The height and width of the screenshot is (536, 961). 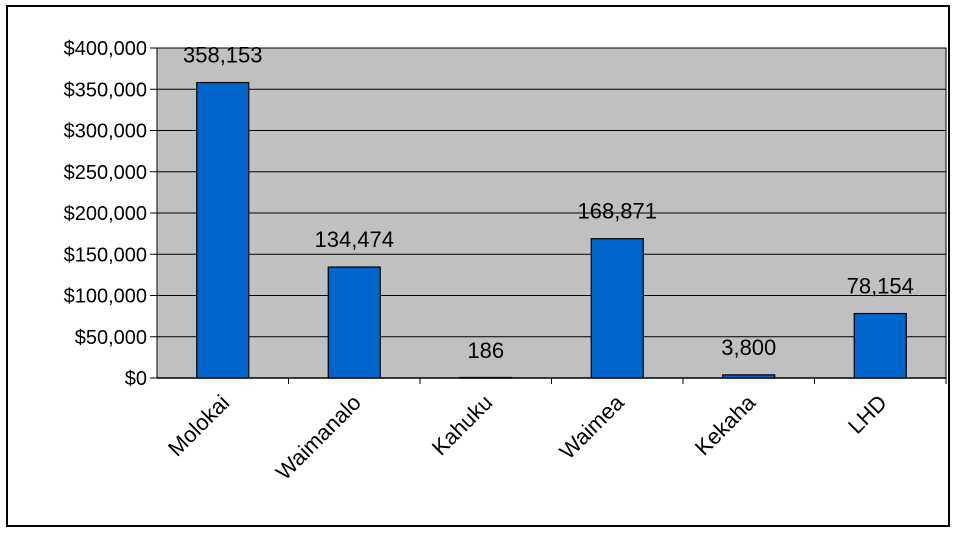 I want to click on x-tick-label: Molokai, so click(x=198, y=425).